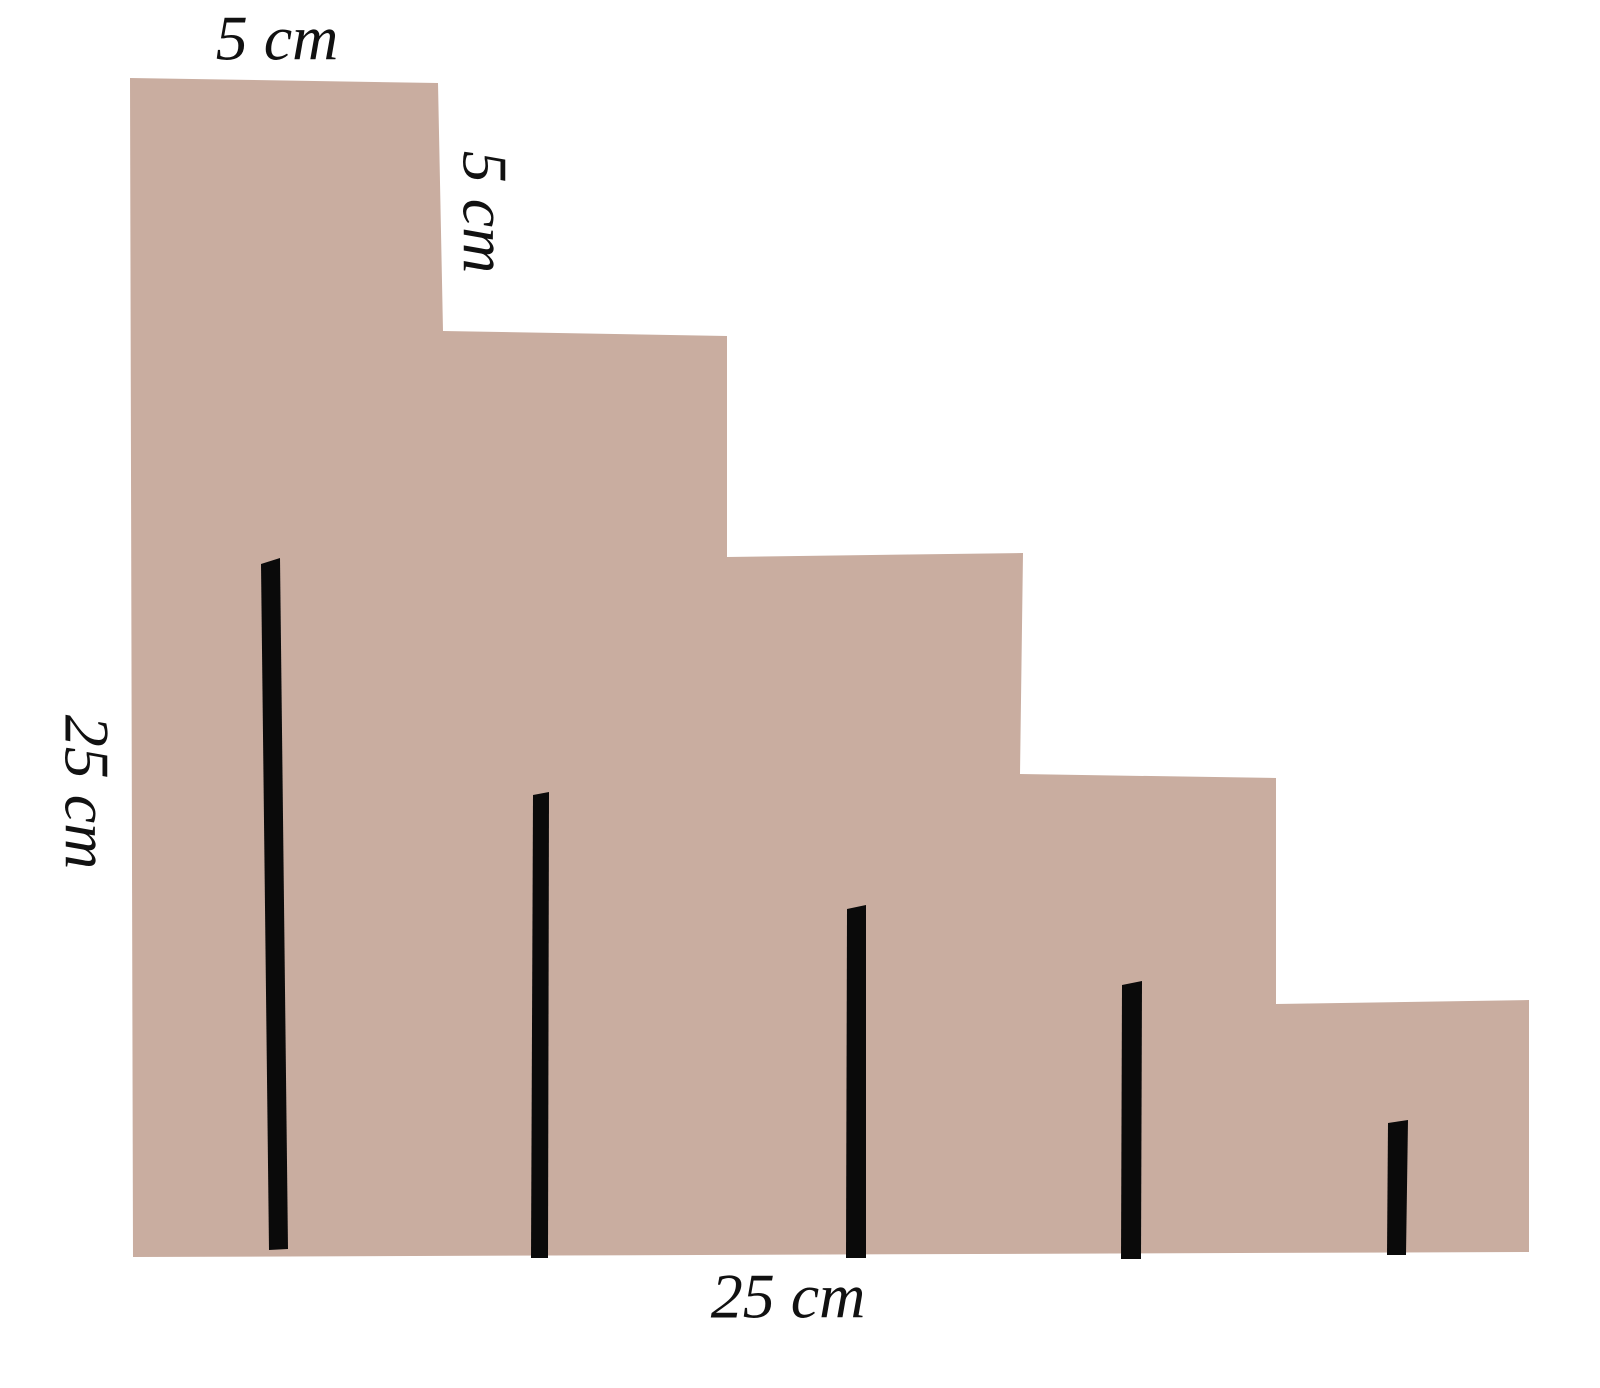  I want to click on top-width-label: 5 cm, so click(277, 38).